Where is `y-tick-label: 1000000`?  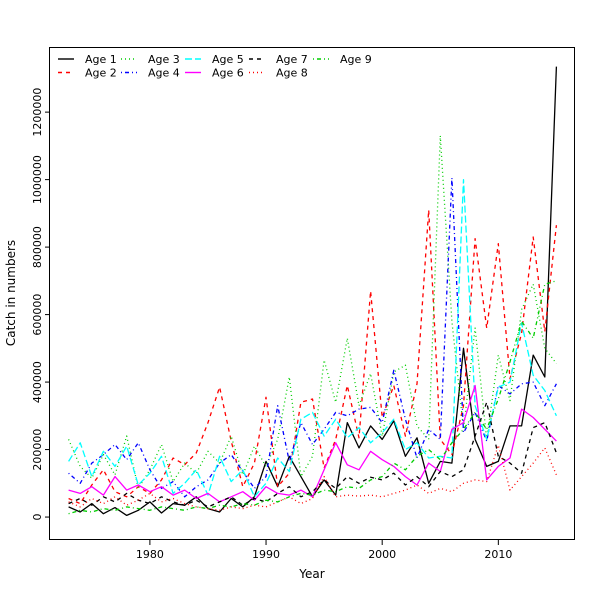
y-tick-label: 1000000 is located at coordinates (37, 179).